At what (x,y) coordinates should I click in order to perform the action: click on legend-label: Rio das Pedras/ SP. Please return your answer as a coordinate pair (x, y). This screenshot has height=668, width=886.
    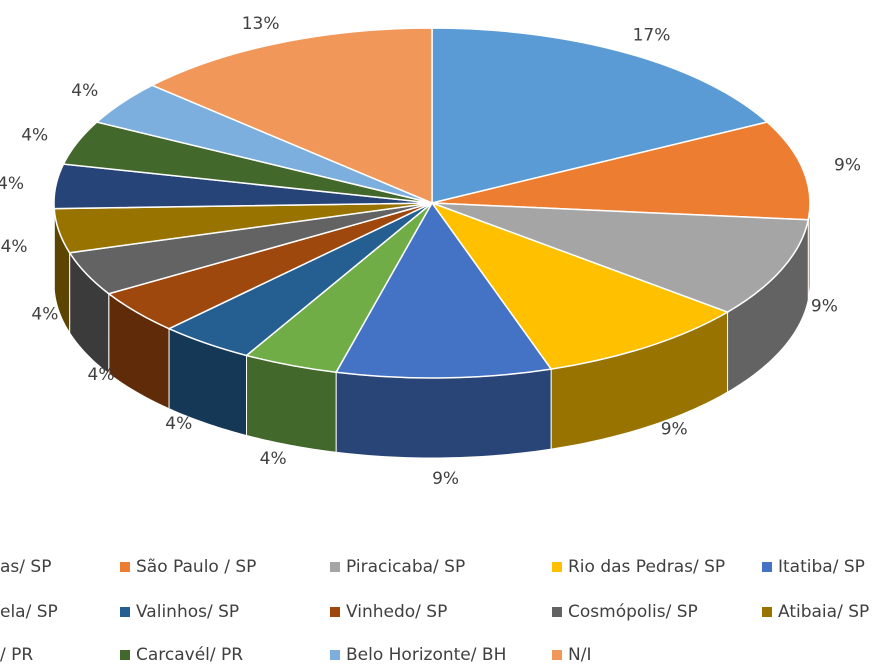
    Looking at the image, I should click on (646, 567).